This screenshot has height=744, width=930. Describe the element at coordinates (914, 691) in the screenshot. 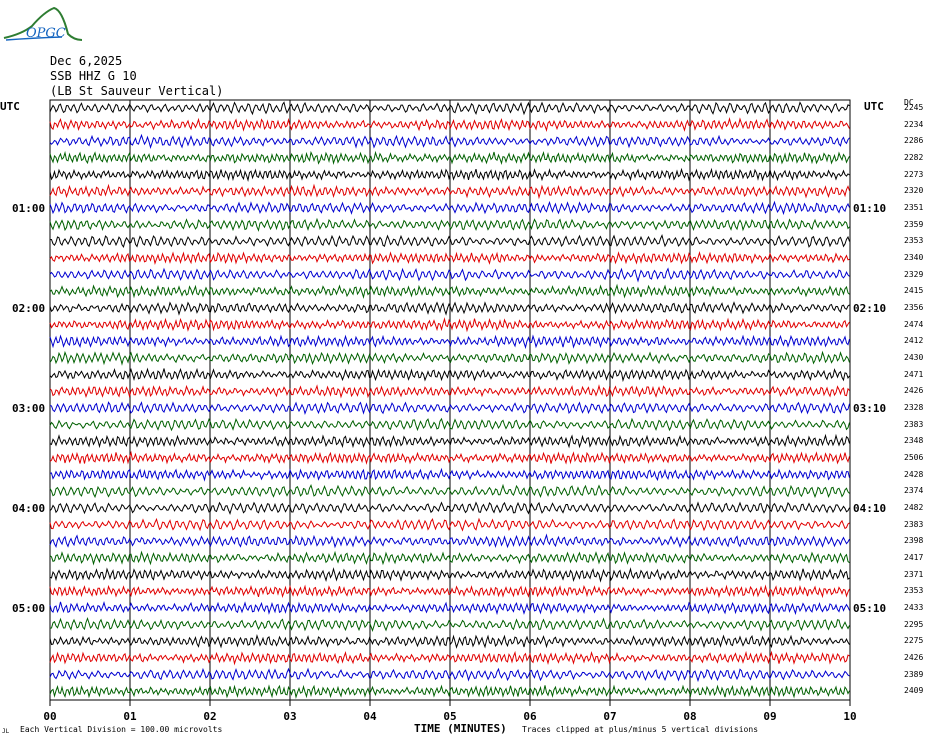

I see `dc-offset-label: 2409` at that location.